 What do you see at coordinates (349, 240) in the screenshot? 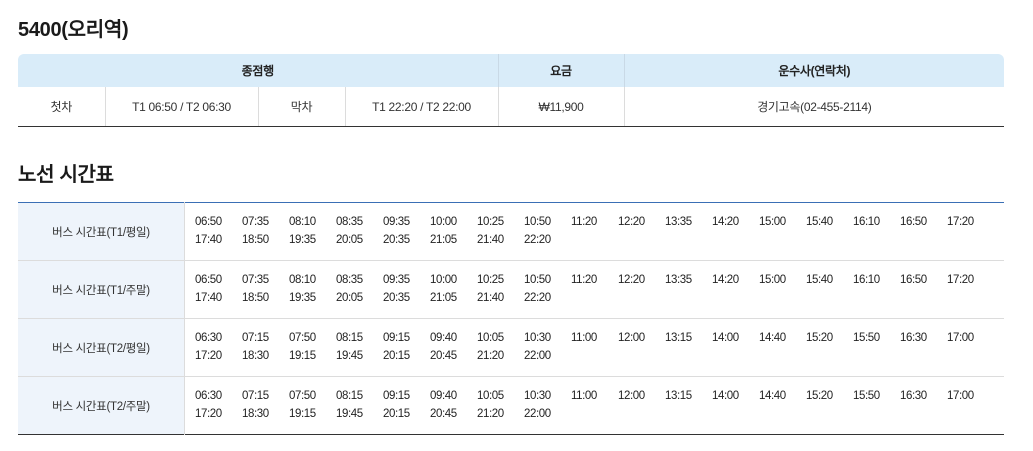
I see `departure-time: 20:05` at bounding box center [349, 240].